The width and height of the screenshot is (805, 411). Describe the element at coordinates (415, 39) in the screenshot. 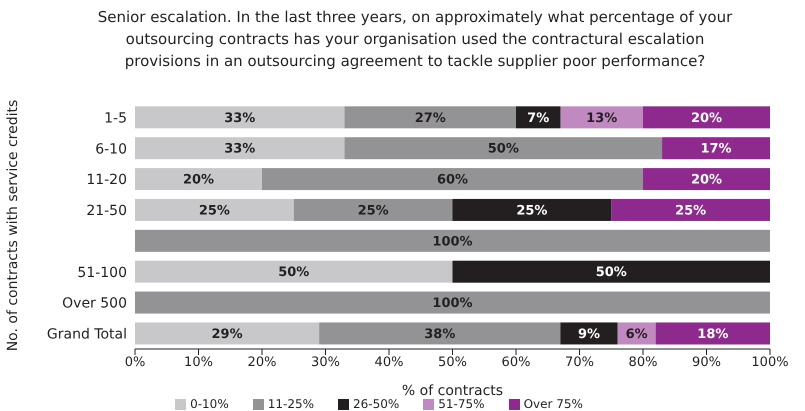

I see `chart-title: Senior escalation. In the last three years, on approximately what percentage of your outsourcing contracts has your organisation used the contractural escalation provisions in an outsourcing agreement to tackle supplier poor performance?` at that location.